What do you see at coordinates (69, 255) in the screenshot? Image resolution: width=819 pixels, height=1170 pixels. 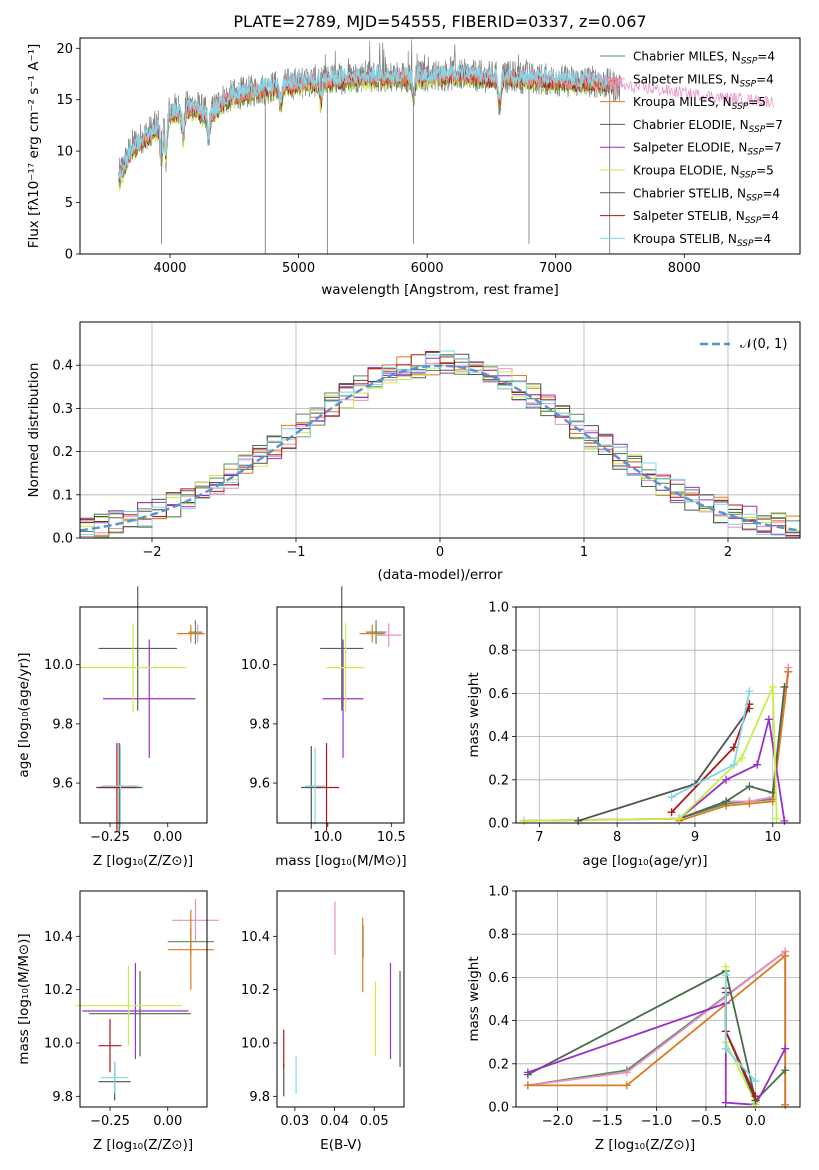 I see `y-tick-label: 0` at bounding box center [69, 255].